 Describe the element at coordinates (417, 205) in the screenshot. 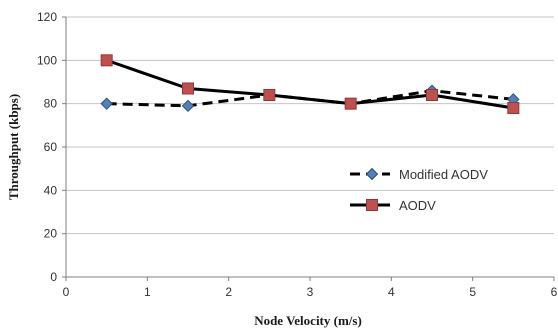

I see `legend-label: AODV` at that location.